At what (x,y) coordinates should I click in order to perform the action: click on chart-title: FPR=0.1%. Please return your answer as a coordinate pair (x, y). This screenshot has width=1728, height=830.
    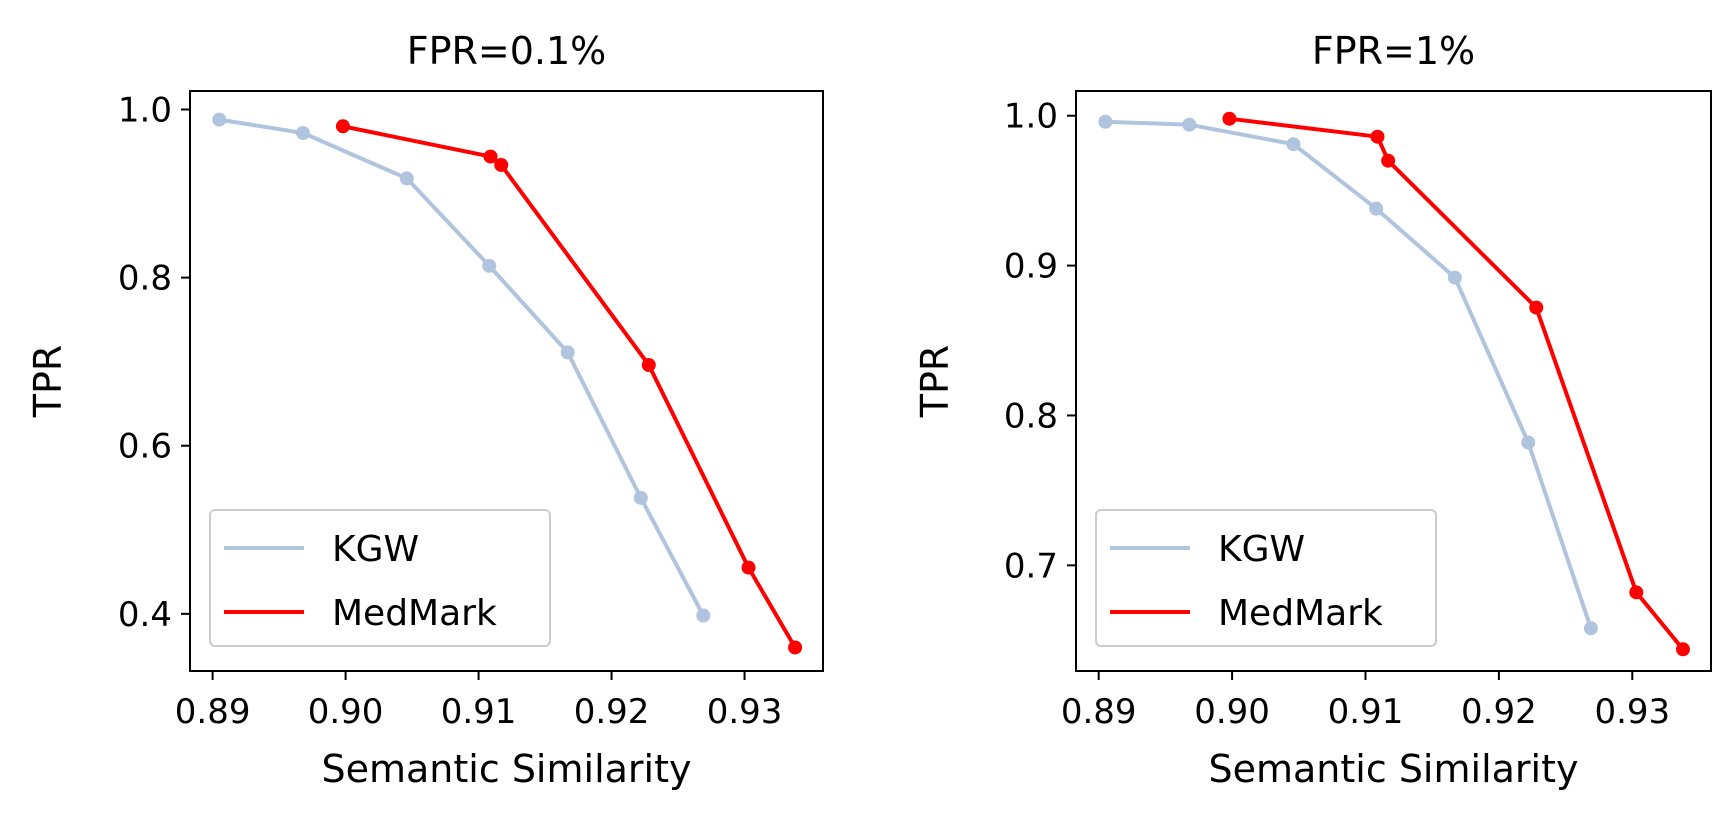
    Looking at the image, I should click on (507, 51).